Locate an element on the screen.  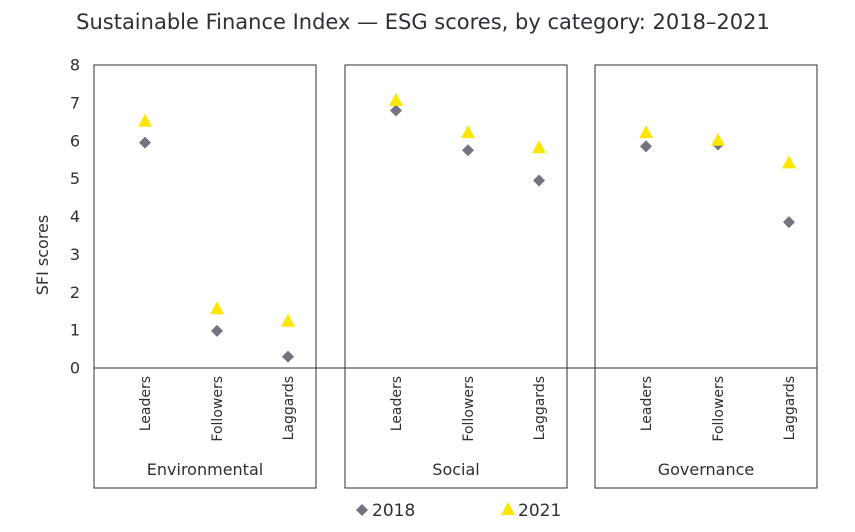
point-environmental-followers-2021 is located at coordinates (217, 308).